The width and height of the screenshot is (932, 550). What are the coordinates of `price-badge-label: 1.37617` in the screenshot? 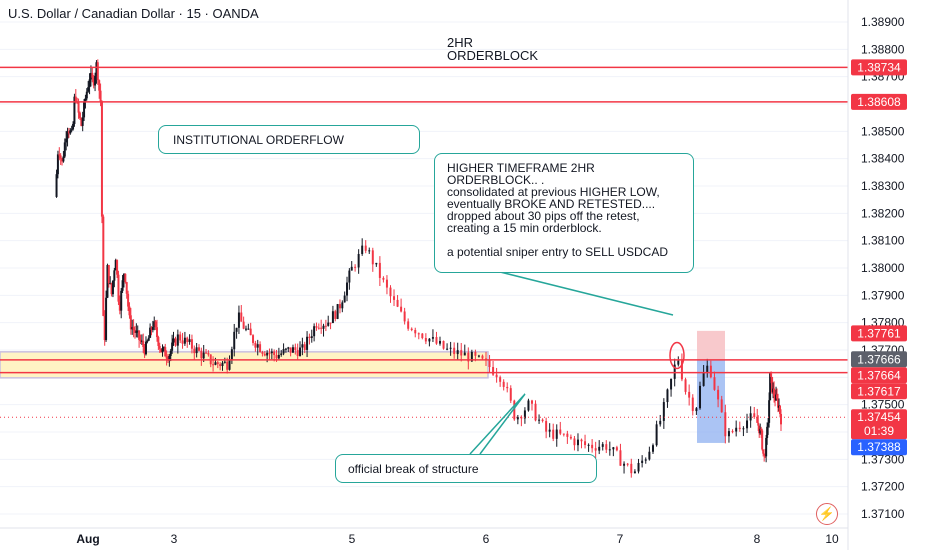 It's located at (879, 391).